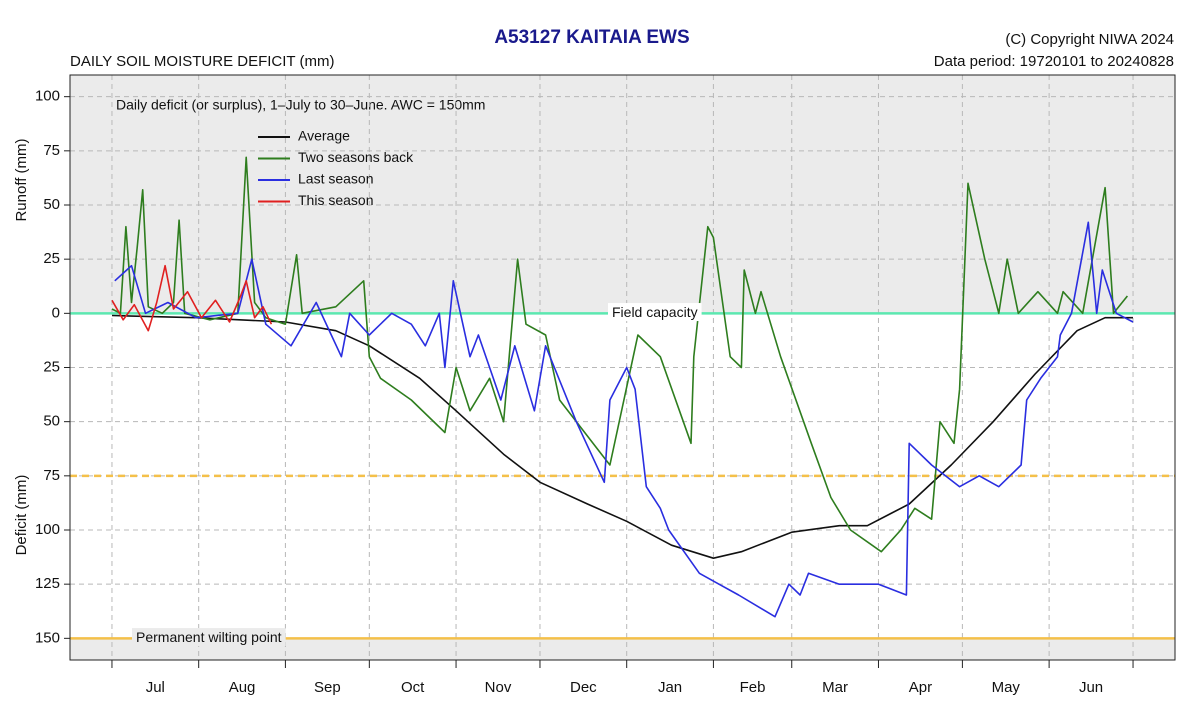 Image resolution: width=1200 pixels, height=716 pixels. I want to click on x-tick-label: May, so click(1006, 687).